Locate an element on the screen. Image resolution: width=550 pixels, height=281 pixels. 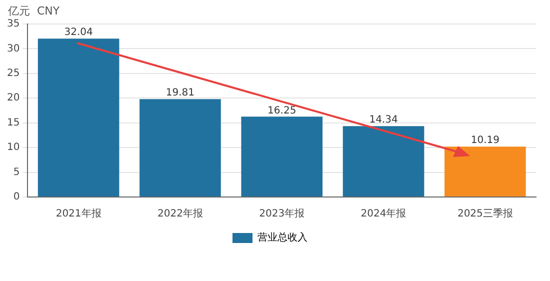
data-label: 32.04 is located at coordinates (78, 32).